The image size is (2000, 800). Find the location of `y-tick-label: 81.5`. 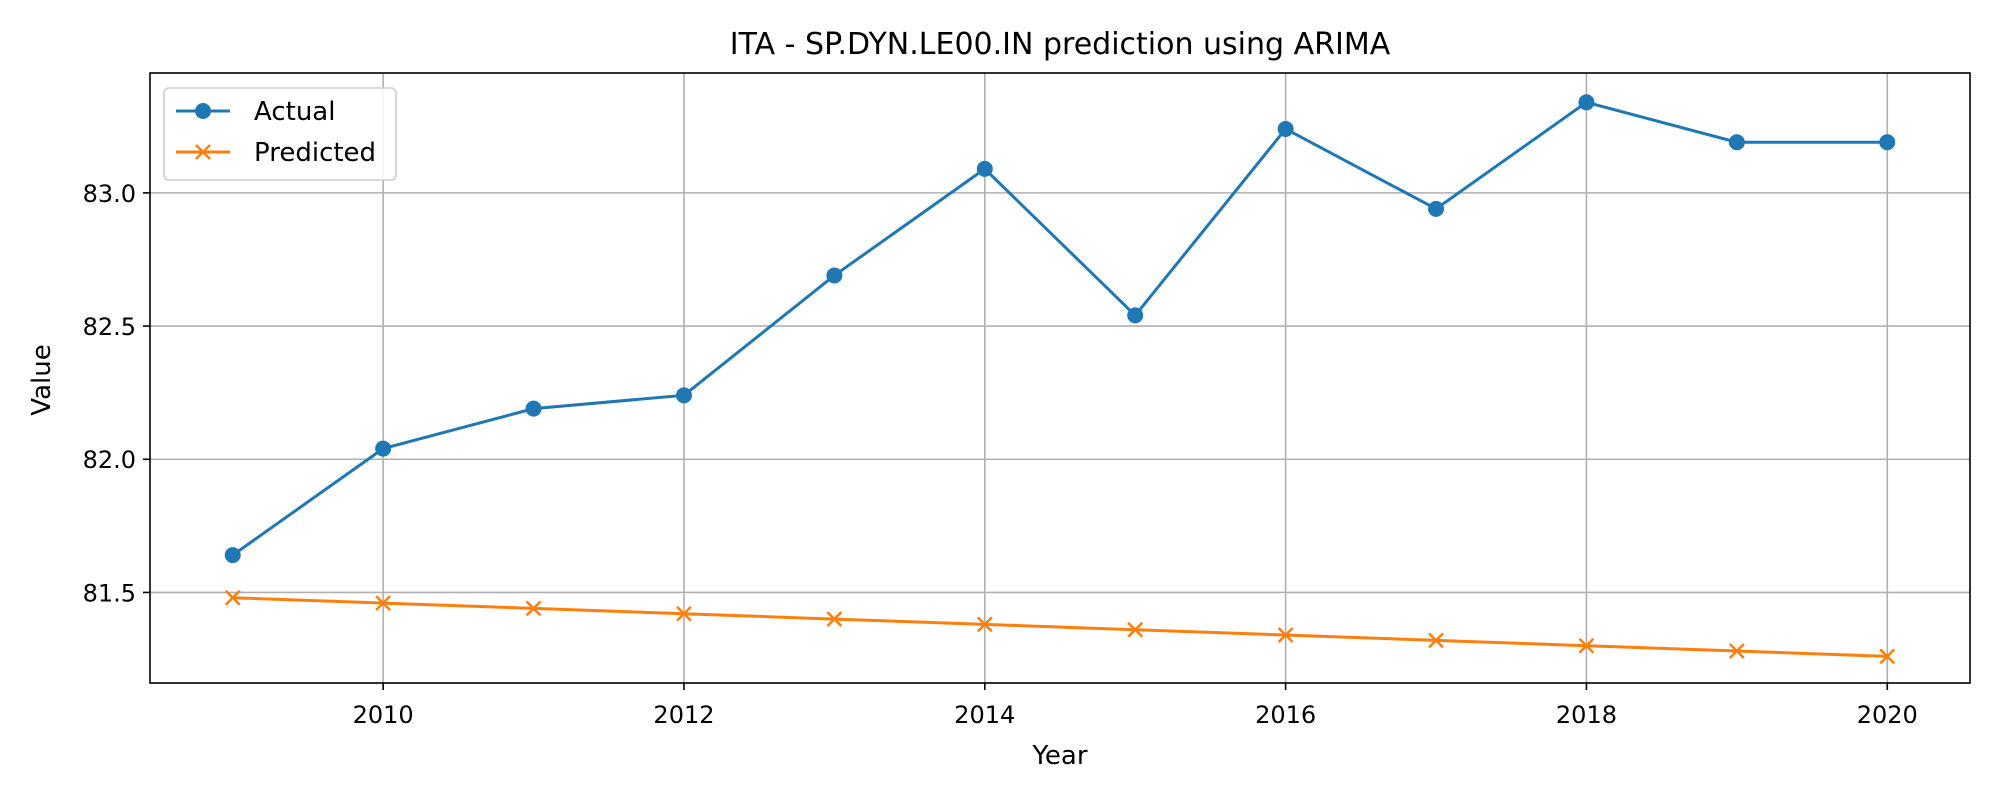

y-tick-label: 81.5 is located at coordinates (109, 593).